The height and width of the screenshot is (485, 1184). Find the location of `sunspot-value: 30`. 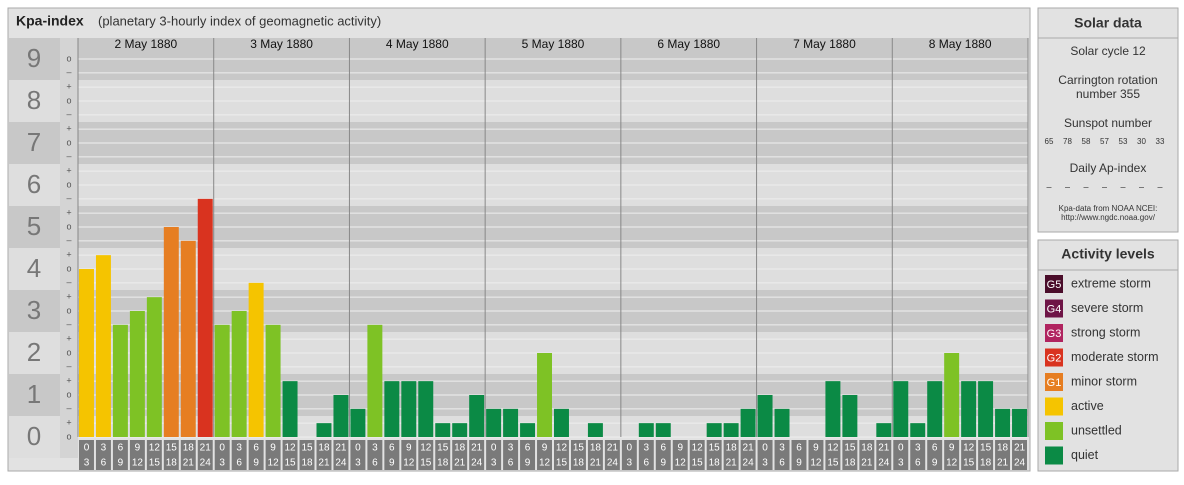

sunspot-value: 30 is located at coordinates (1141, 141).